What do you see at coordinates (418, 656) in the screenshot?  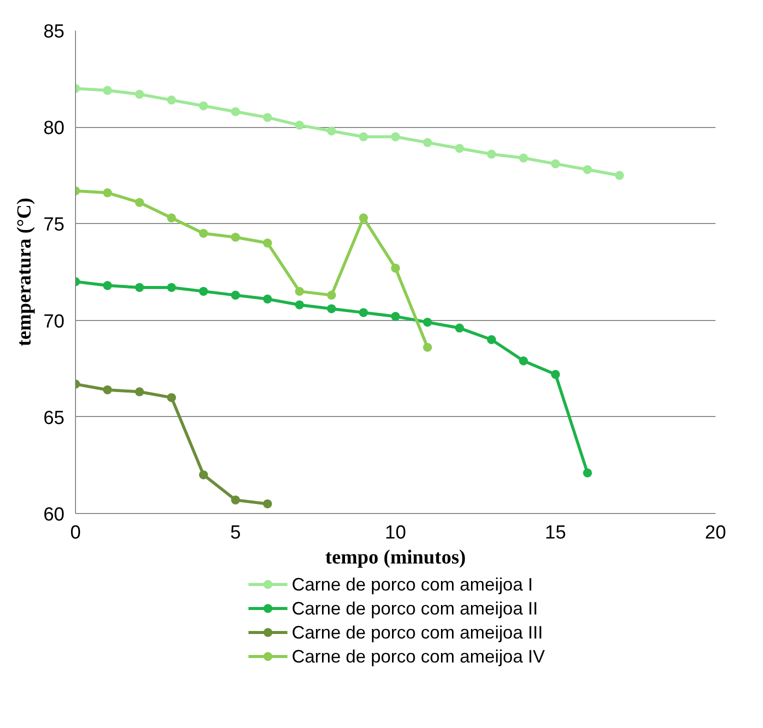 I see `legend-label: Carne de porco com ameijoa IV` at bounding box center [418, 656].